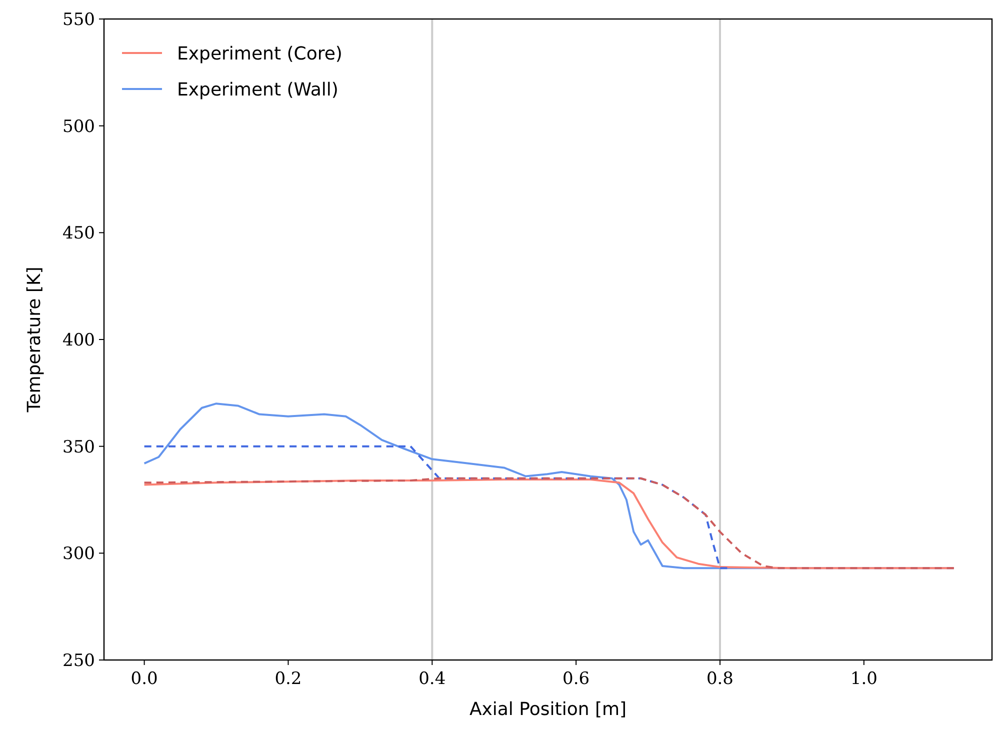 This screenshot has width=994, height=729. I want to click on x-tick-label: 0.4, so click(432, 679).